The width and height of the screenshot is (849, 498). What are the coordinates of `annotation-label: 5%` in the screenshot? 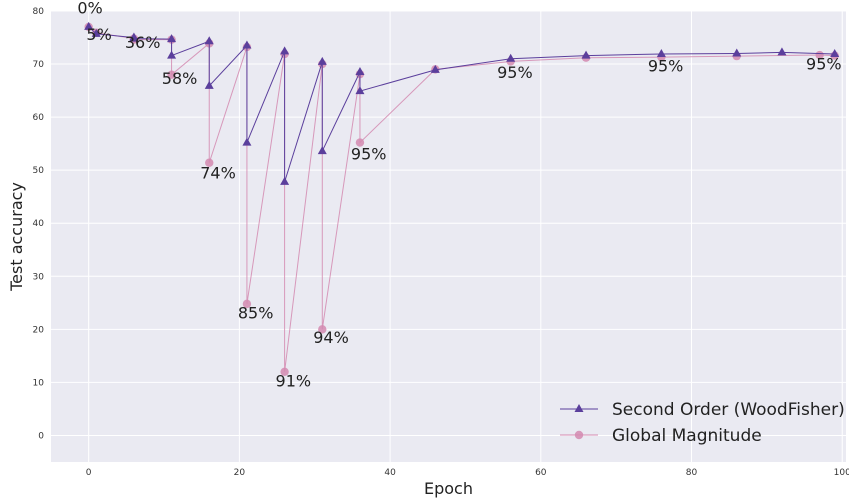 It's located at (98, 34).